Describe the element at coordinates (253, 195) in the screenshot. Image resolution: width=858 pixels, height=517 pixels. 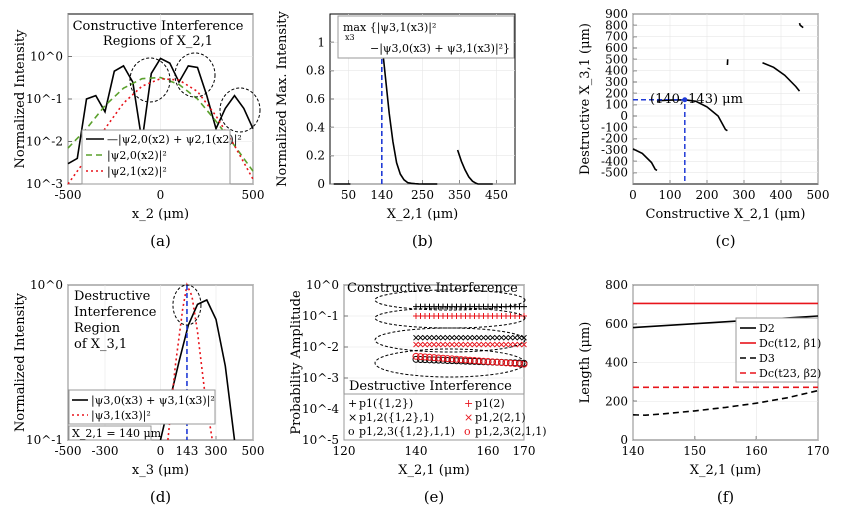
I see `x-tick-label: 500` at that location.